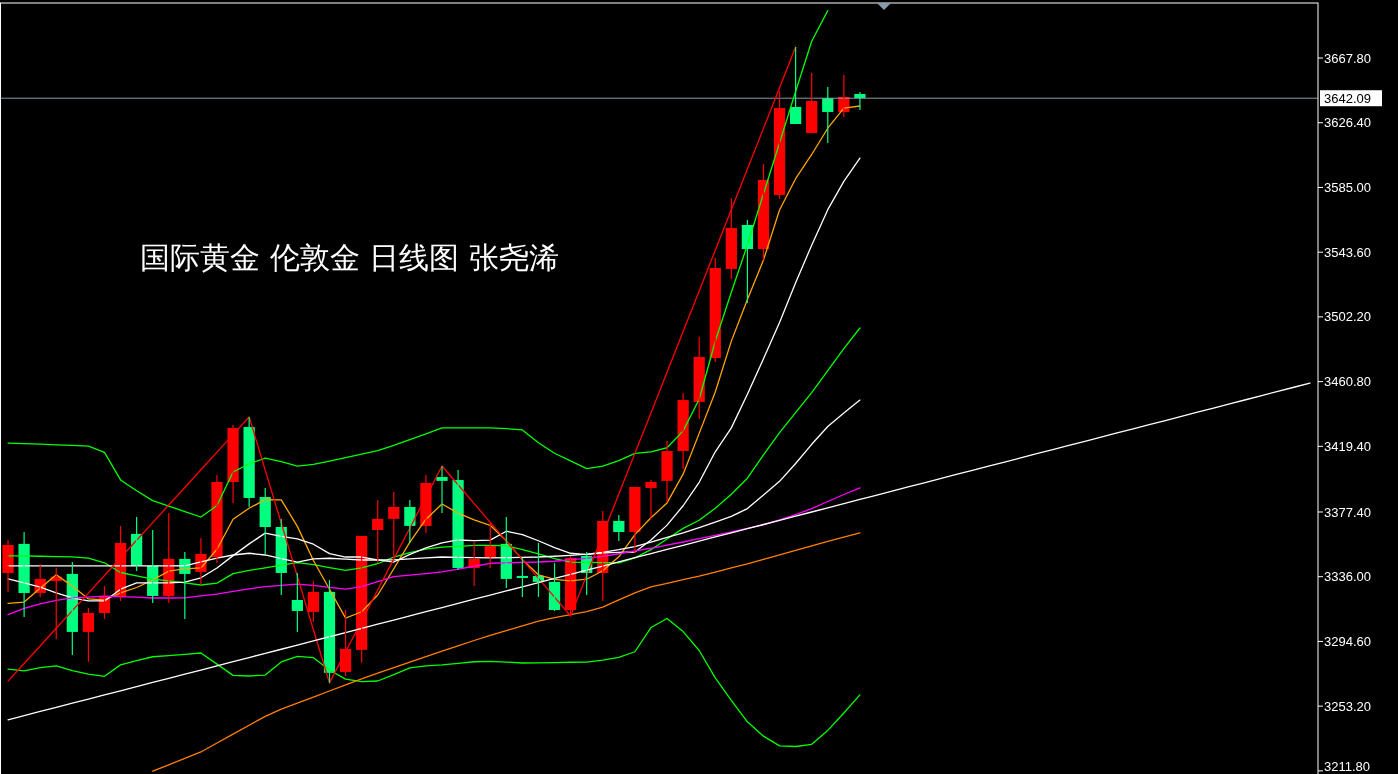 The image size is (1398, 774). I want to click on y-tick-label: 3502.20, so click(1347, 317).